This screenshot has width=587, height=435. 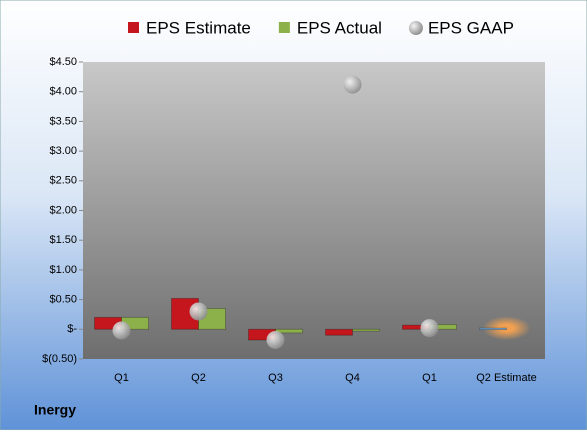 What do you see at coordinates (63, 121) in the screenshot?
I see `y-tick-label: $3.50` at bounding box center [63, 121].